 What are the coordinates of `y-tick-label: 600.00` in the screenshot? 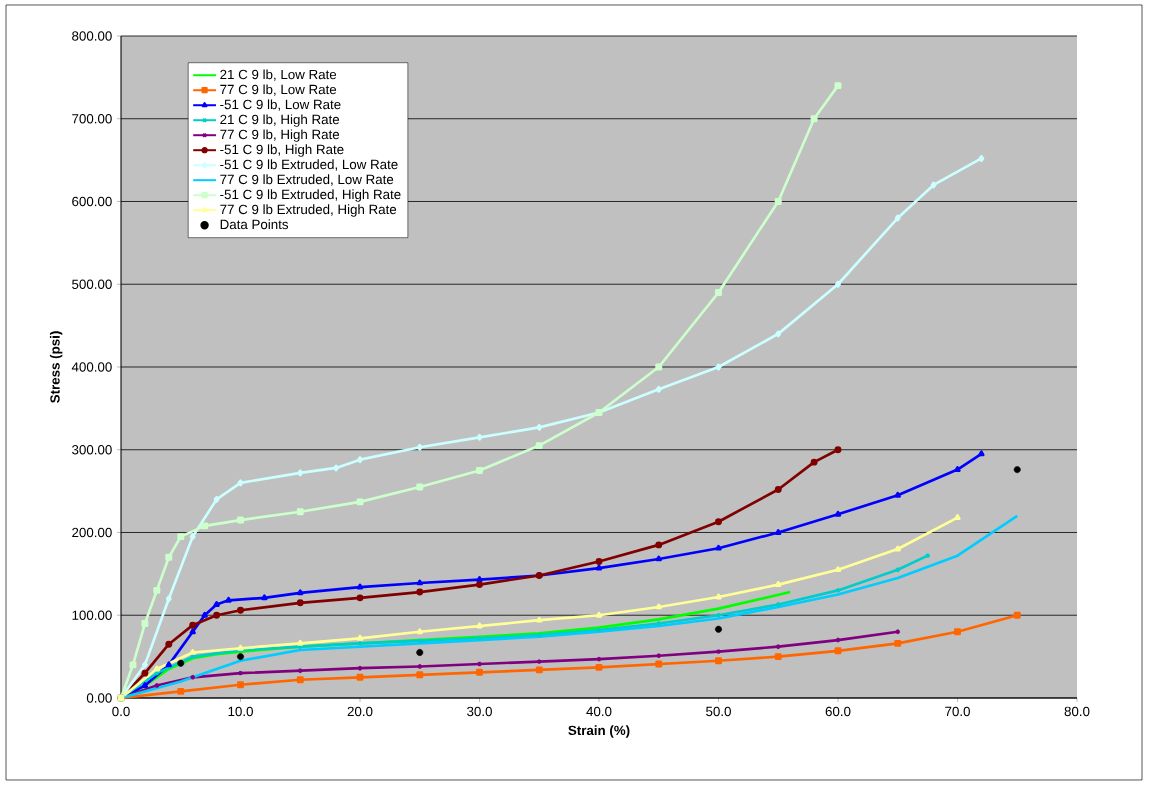 It's located at (92, 201).